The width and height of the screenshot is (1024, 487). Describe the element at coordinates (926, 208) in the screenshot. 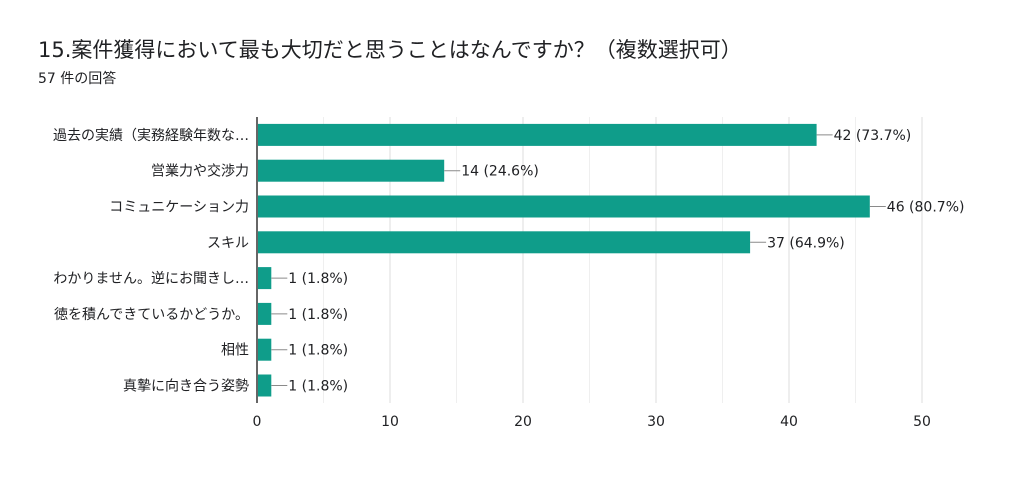

I see `data-label: 46 (80.7%)` at that location.